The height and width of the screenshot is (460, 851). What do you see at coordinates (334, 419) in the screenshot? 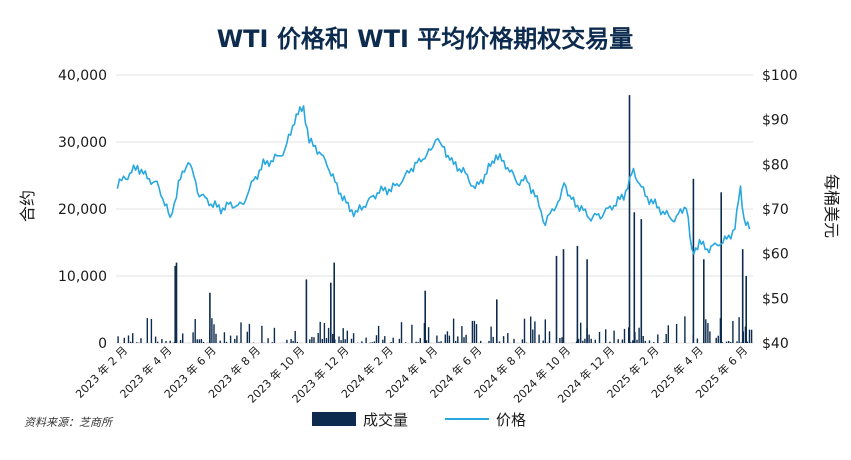
I see `legend-volume-swatch` at bounding box center [334, 419].